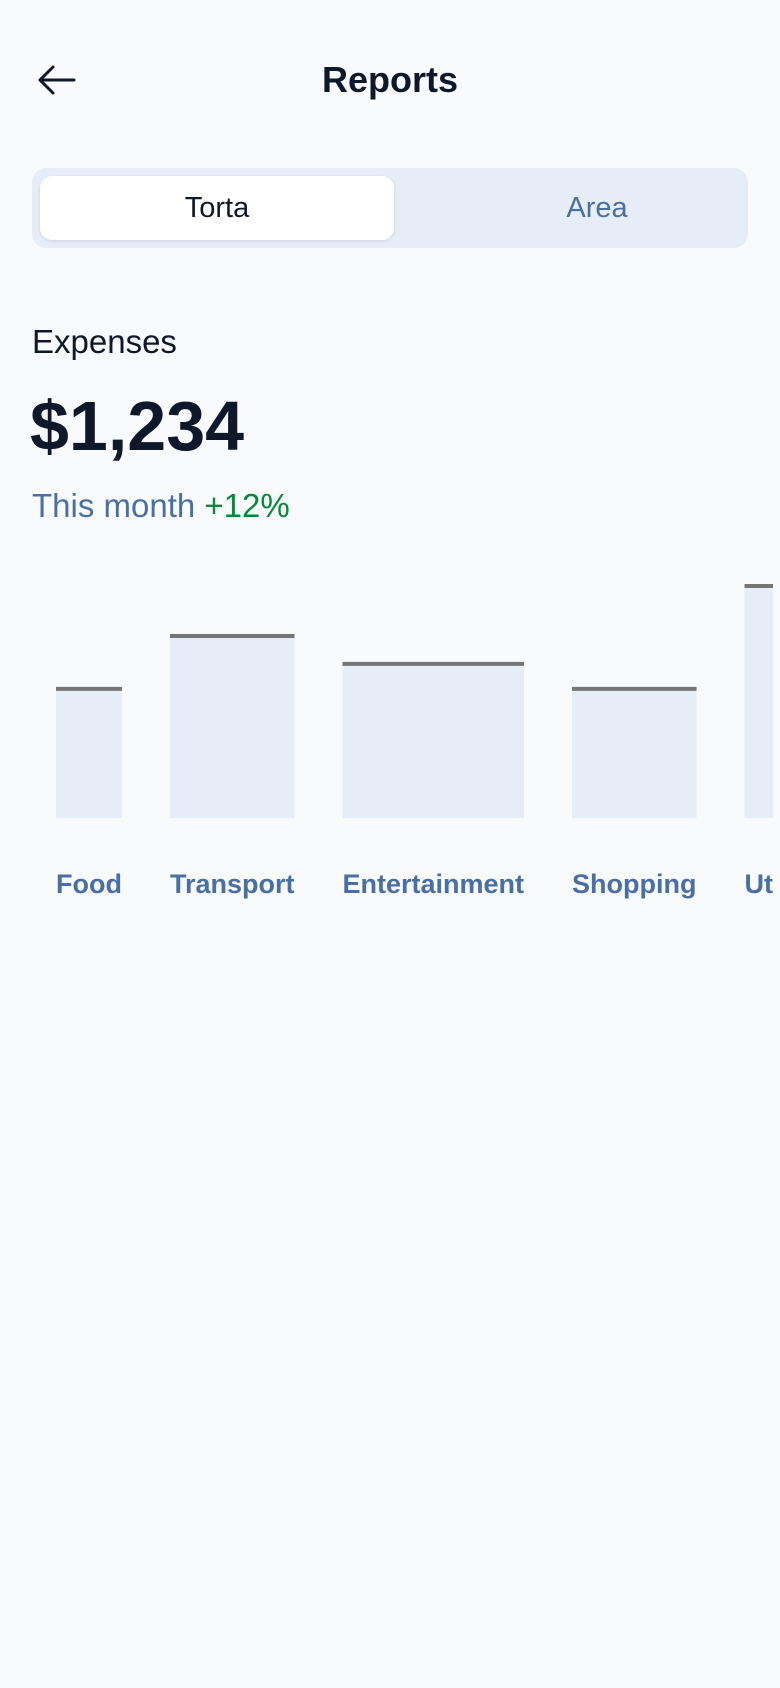 The image size is (780, 1688). I want to click on bar-label-shopping: Shopping, so click(634, 884).